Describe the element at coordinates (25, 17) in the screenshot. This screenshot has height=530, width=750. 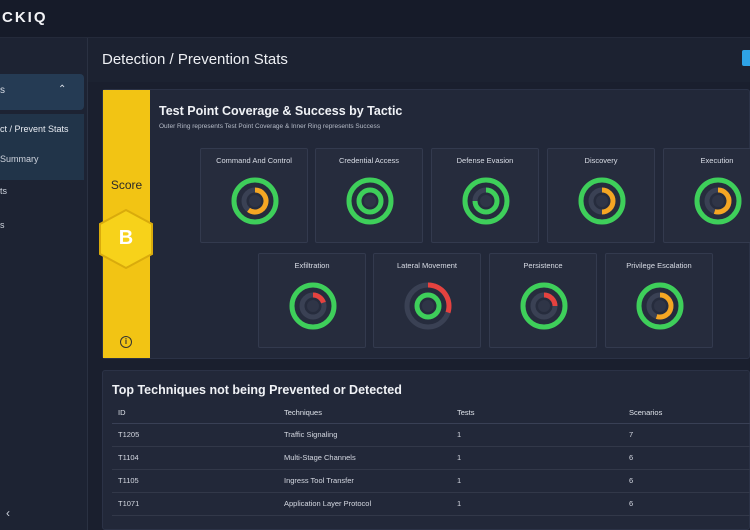
I see `app-logo: CKIQ` at that location.